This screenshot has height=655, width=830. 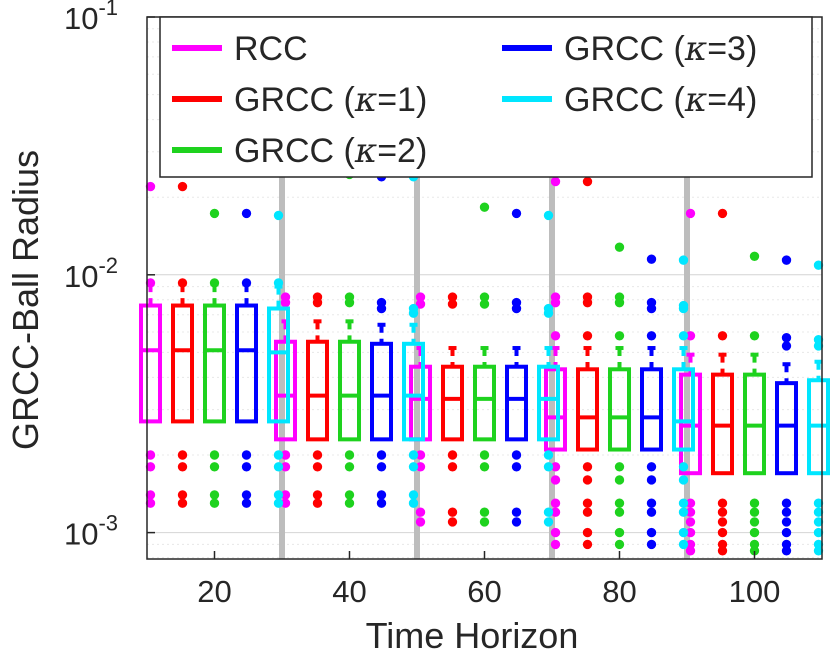 I want to click on x-axis-ticks: 20 40 60 80 100, so click(x=488, y=580).